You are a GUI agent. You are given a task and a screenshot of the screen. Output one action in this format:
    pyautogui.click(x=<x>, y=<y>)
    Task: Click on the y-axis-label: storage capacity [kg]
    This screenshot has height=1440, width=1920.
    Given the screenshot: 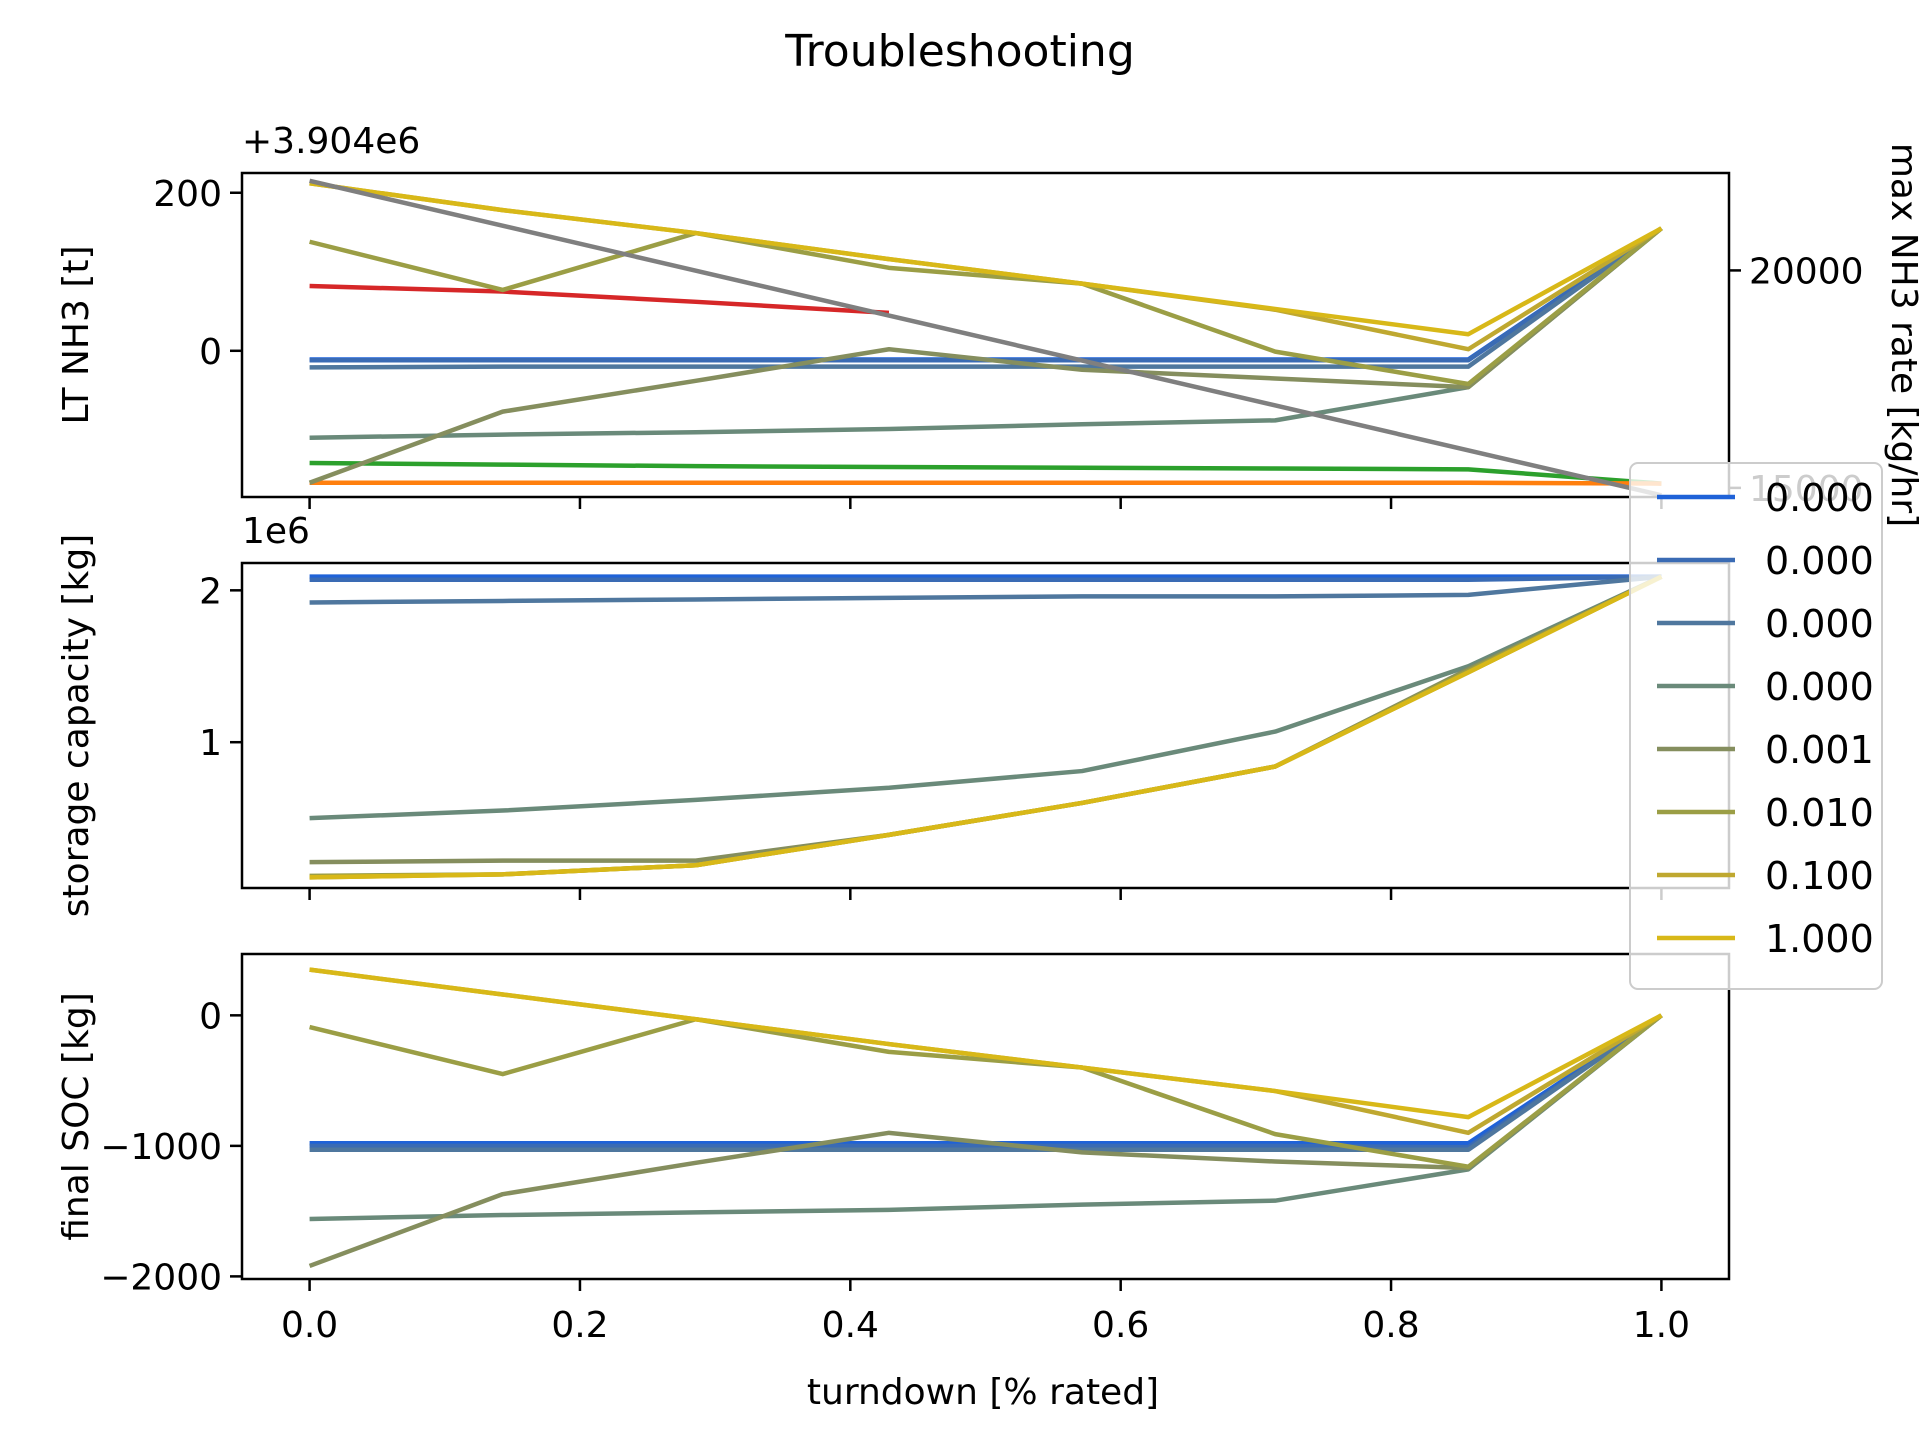 What is the action you would take?
    pyautogui.click(x=76, y=725)
    